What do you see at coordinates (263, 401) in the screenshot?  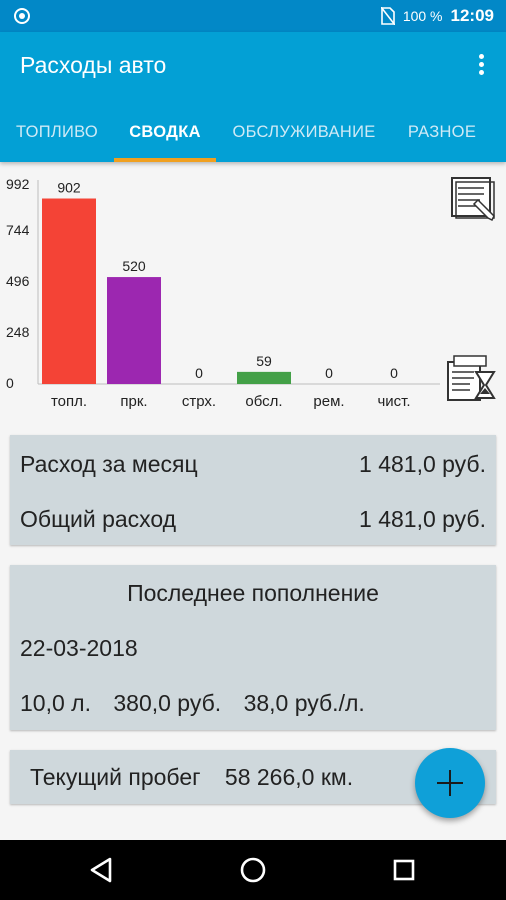 I see `x-tick-label: обсл.` at bounding box center [263, 401].